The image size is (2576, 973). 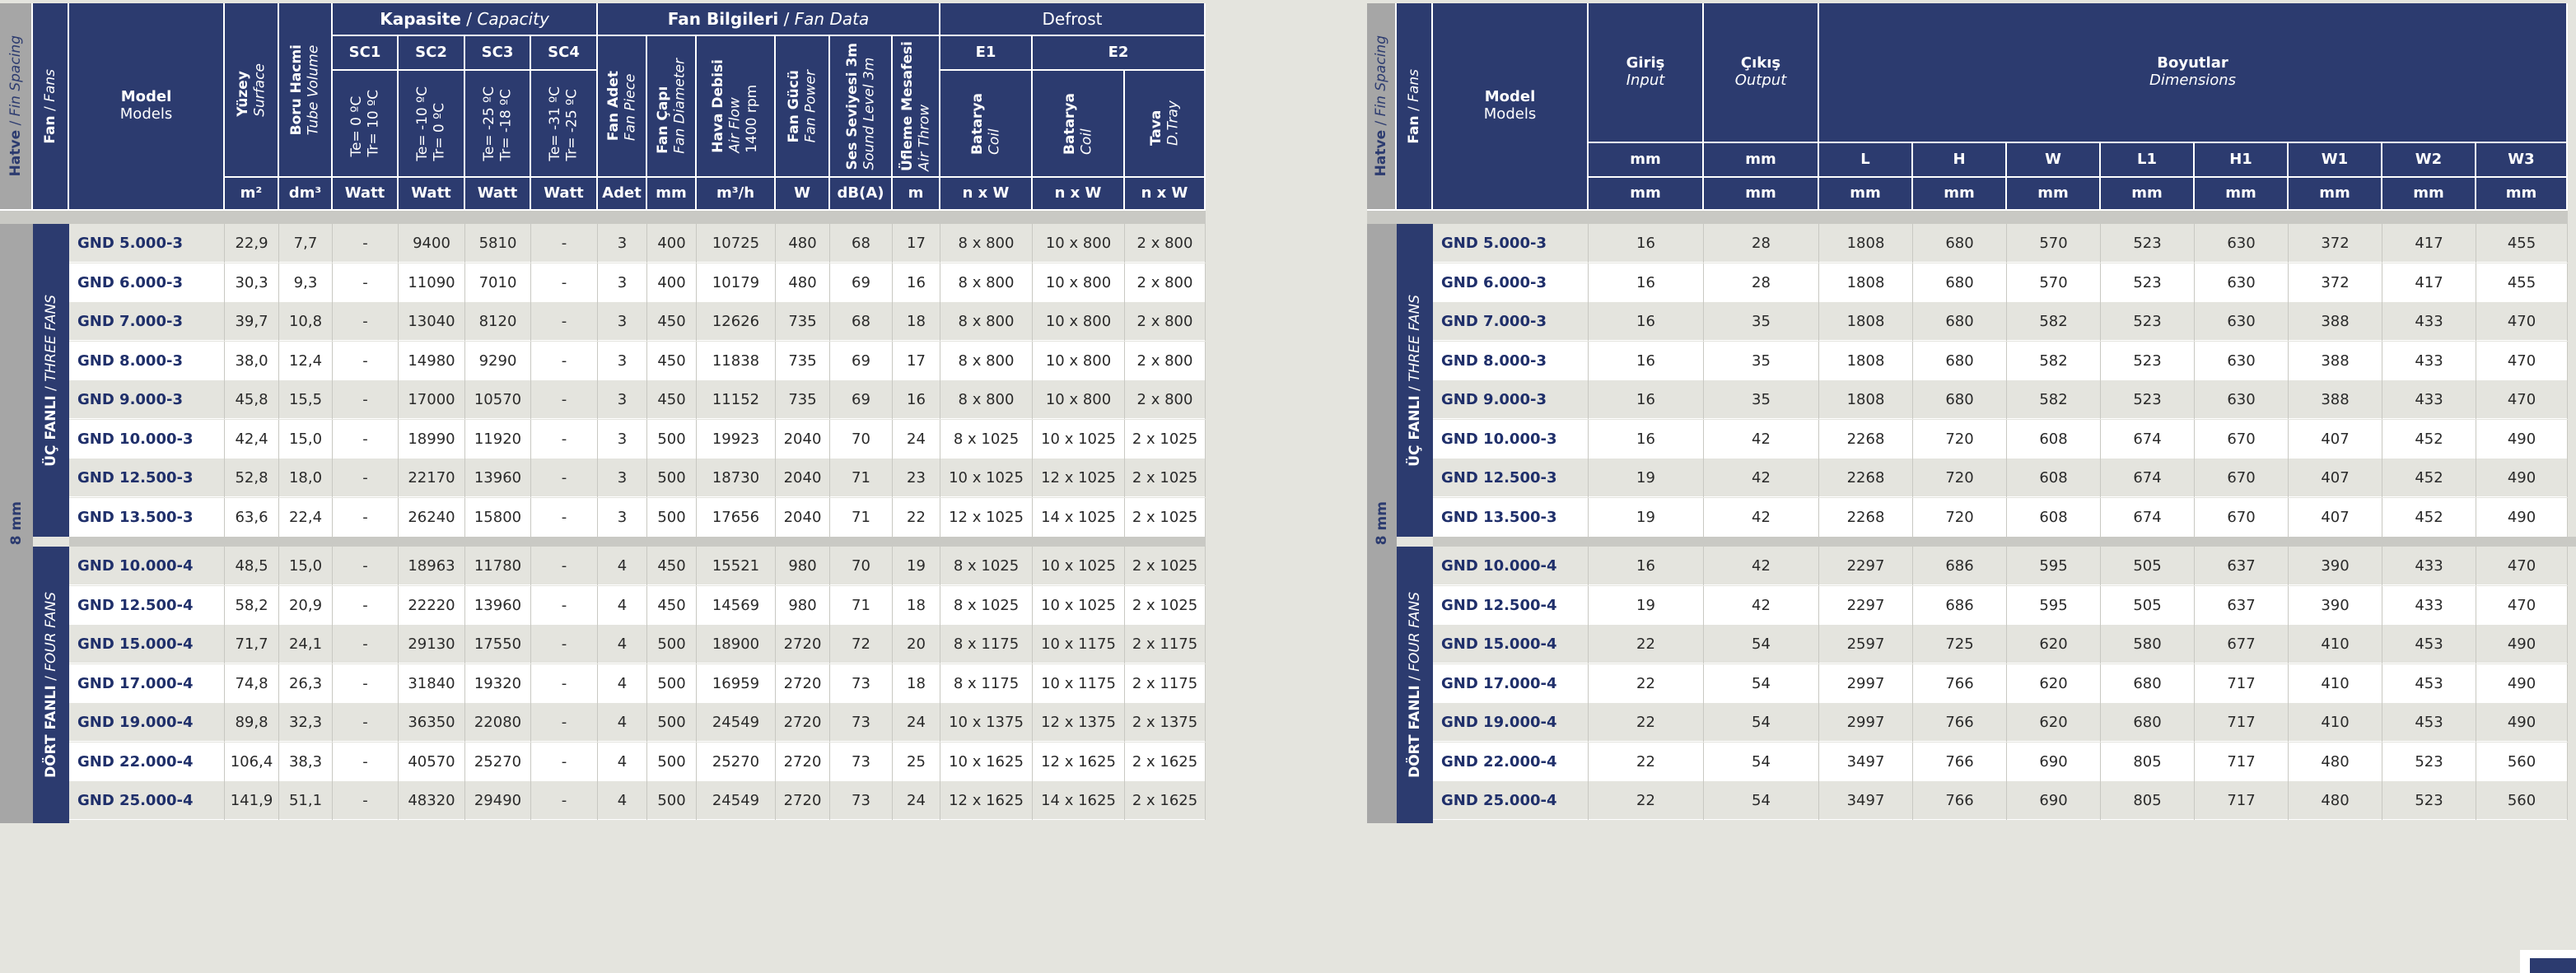 I want to click on value-cell: 4, so click(x=622, y=761).